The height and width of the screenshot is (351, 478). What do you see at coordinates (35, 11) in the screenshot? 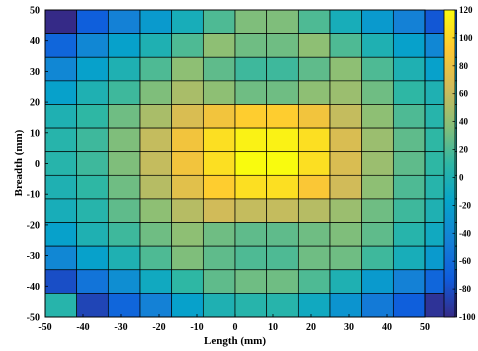
I see `y-tick-label: 50` at bounding box center [35, 11].